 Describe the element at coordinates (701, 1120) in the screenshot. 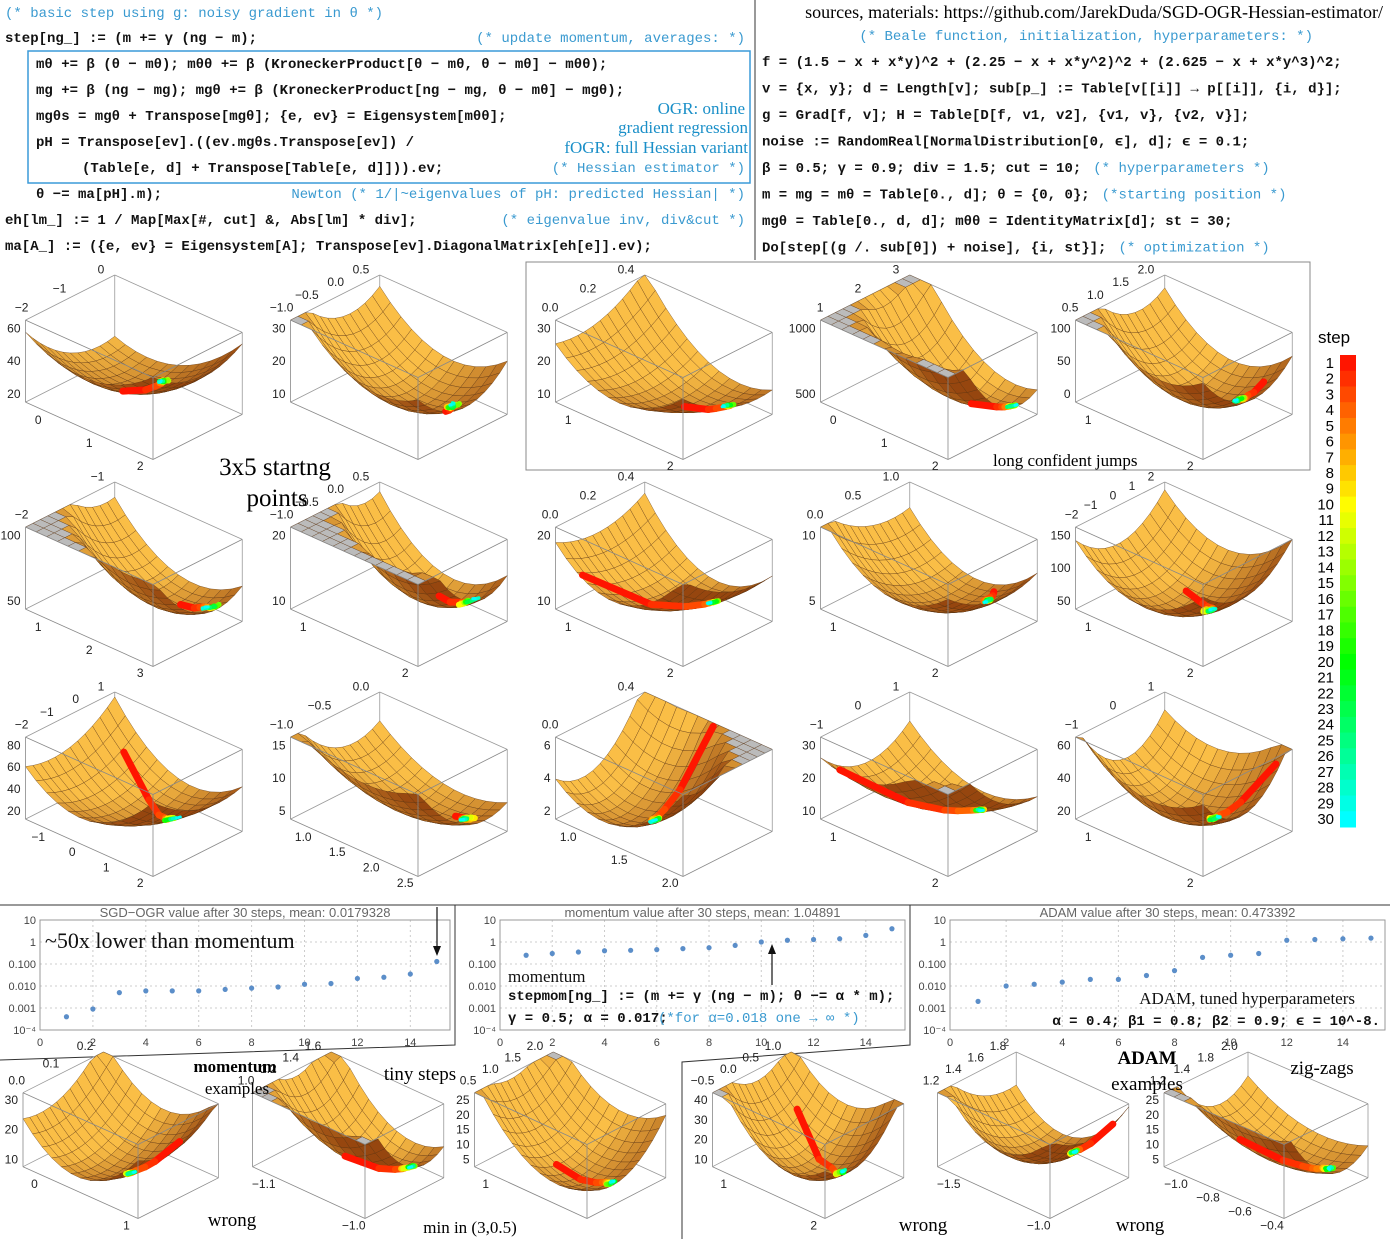

I see `z-tick-label: 30` at that location.